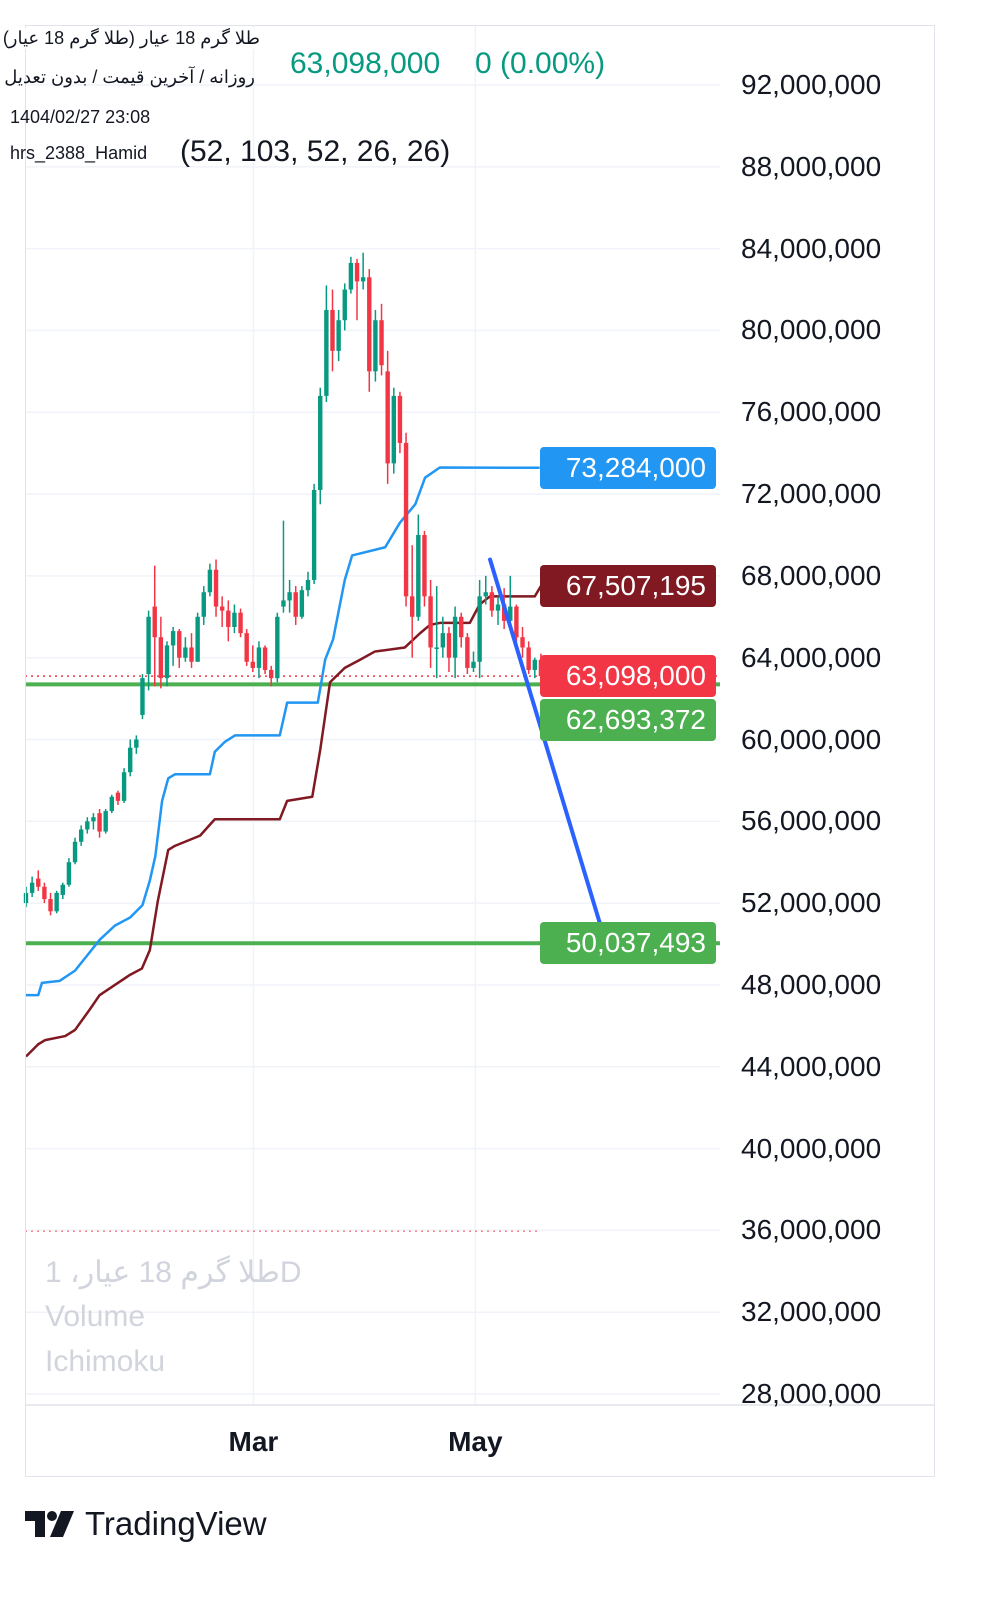 The height and width of the screenshot is (1605, 983). What do you see at coordinates (79, 153) in the screenshot?
I see `legend-author: hrs_2388_Hamid` at bounding box center [79, 153].